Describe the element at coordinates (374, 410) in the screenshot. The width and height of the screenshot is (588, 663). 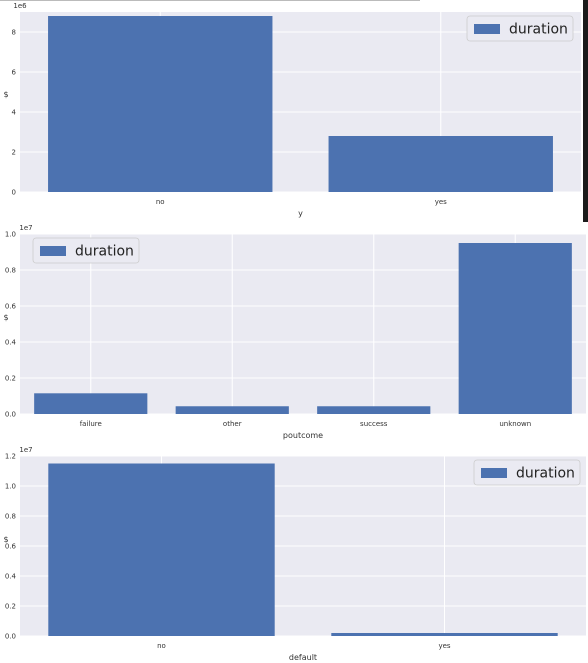
I see `bar-success` at that location.